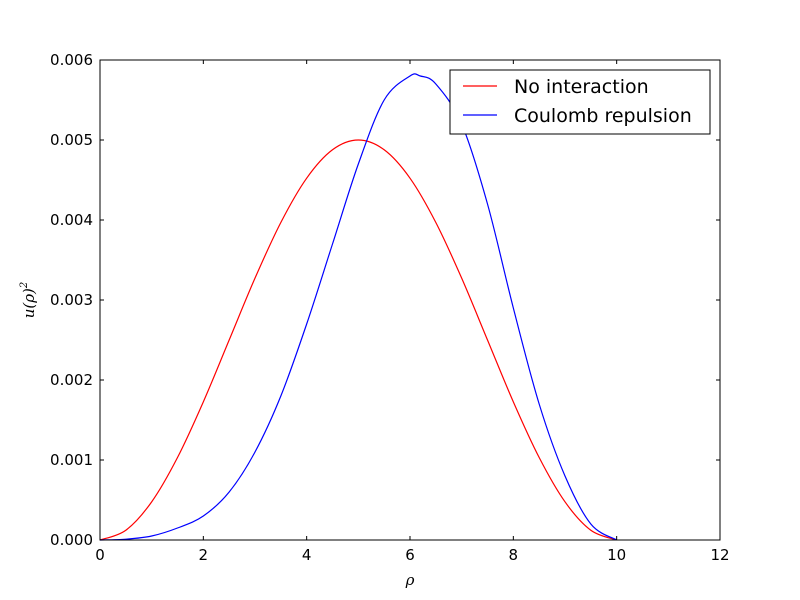  Describe the element at coordinates (307, 555) in the screenshot. I see `x-tick-label: 4` at that location.